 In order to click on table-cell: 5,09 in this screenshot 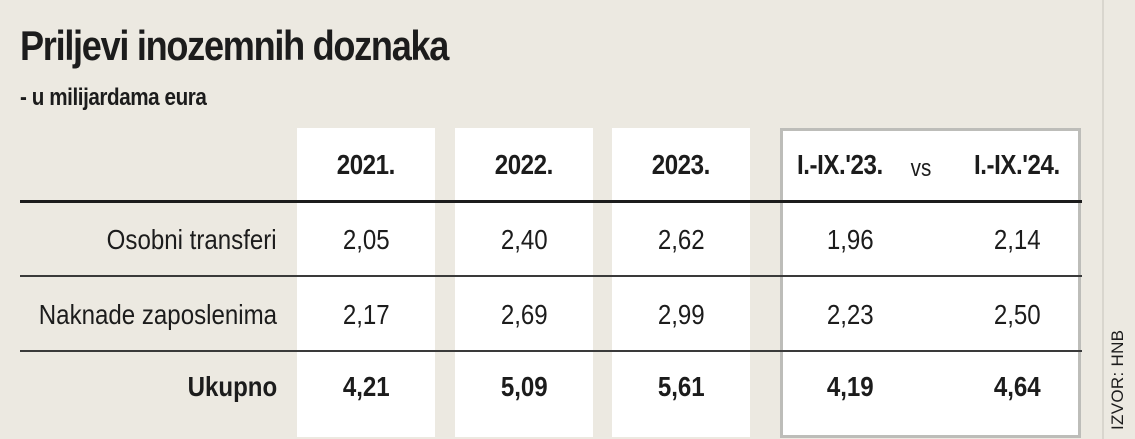, I will do `click(524, 386)`.